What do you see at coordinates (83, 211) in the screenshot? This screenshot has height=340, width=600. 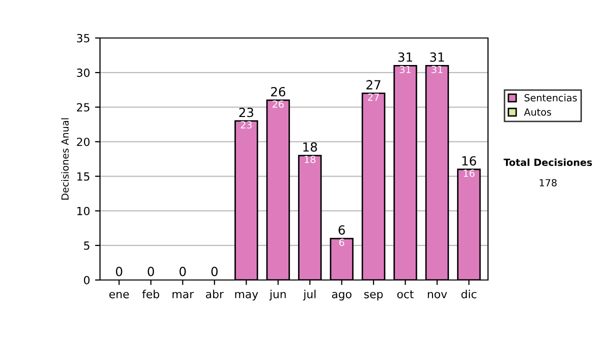 I see `y-tick-label: 10` at bounding box center [83, 211].